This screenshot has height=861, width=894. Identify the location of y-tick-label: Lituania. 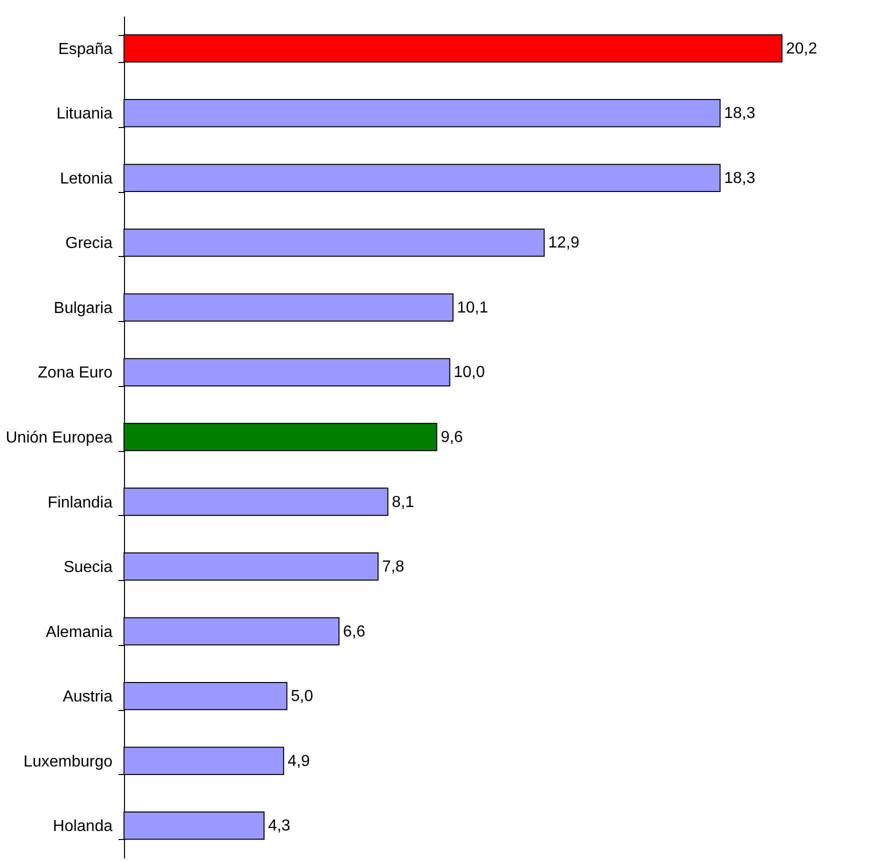
(84, 114).